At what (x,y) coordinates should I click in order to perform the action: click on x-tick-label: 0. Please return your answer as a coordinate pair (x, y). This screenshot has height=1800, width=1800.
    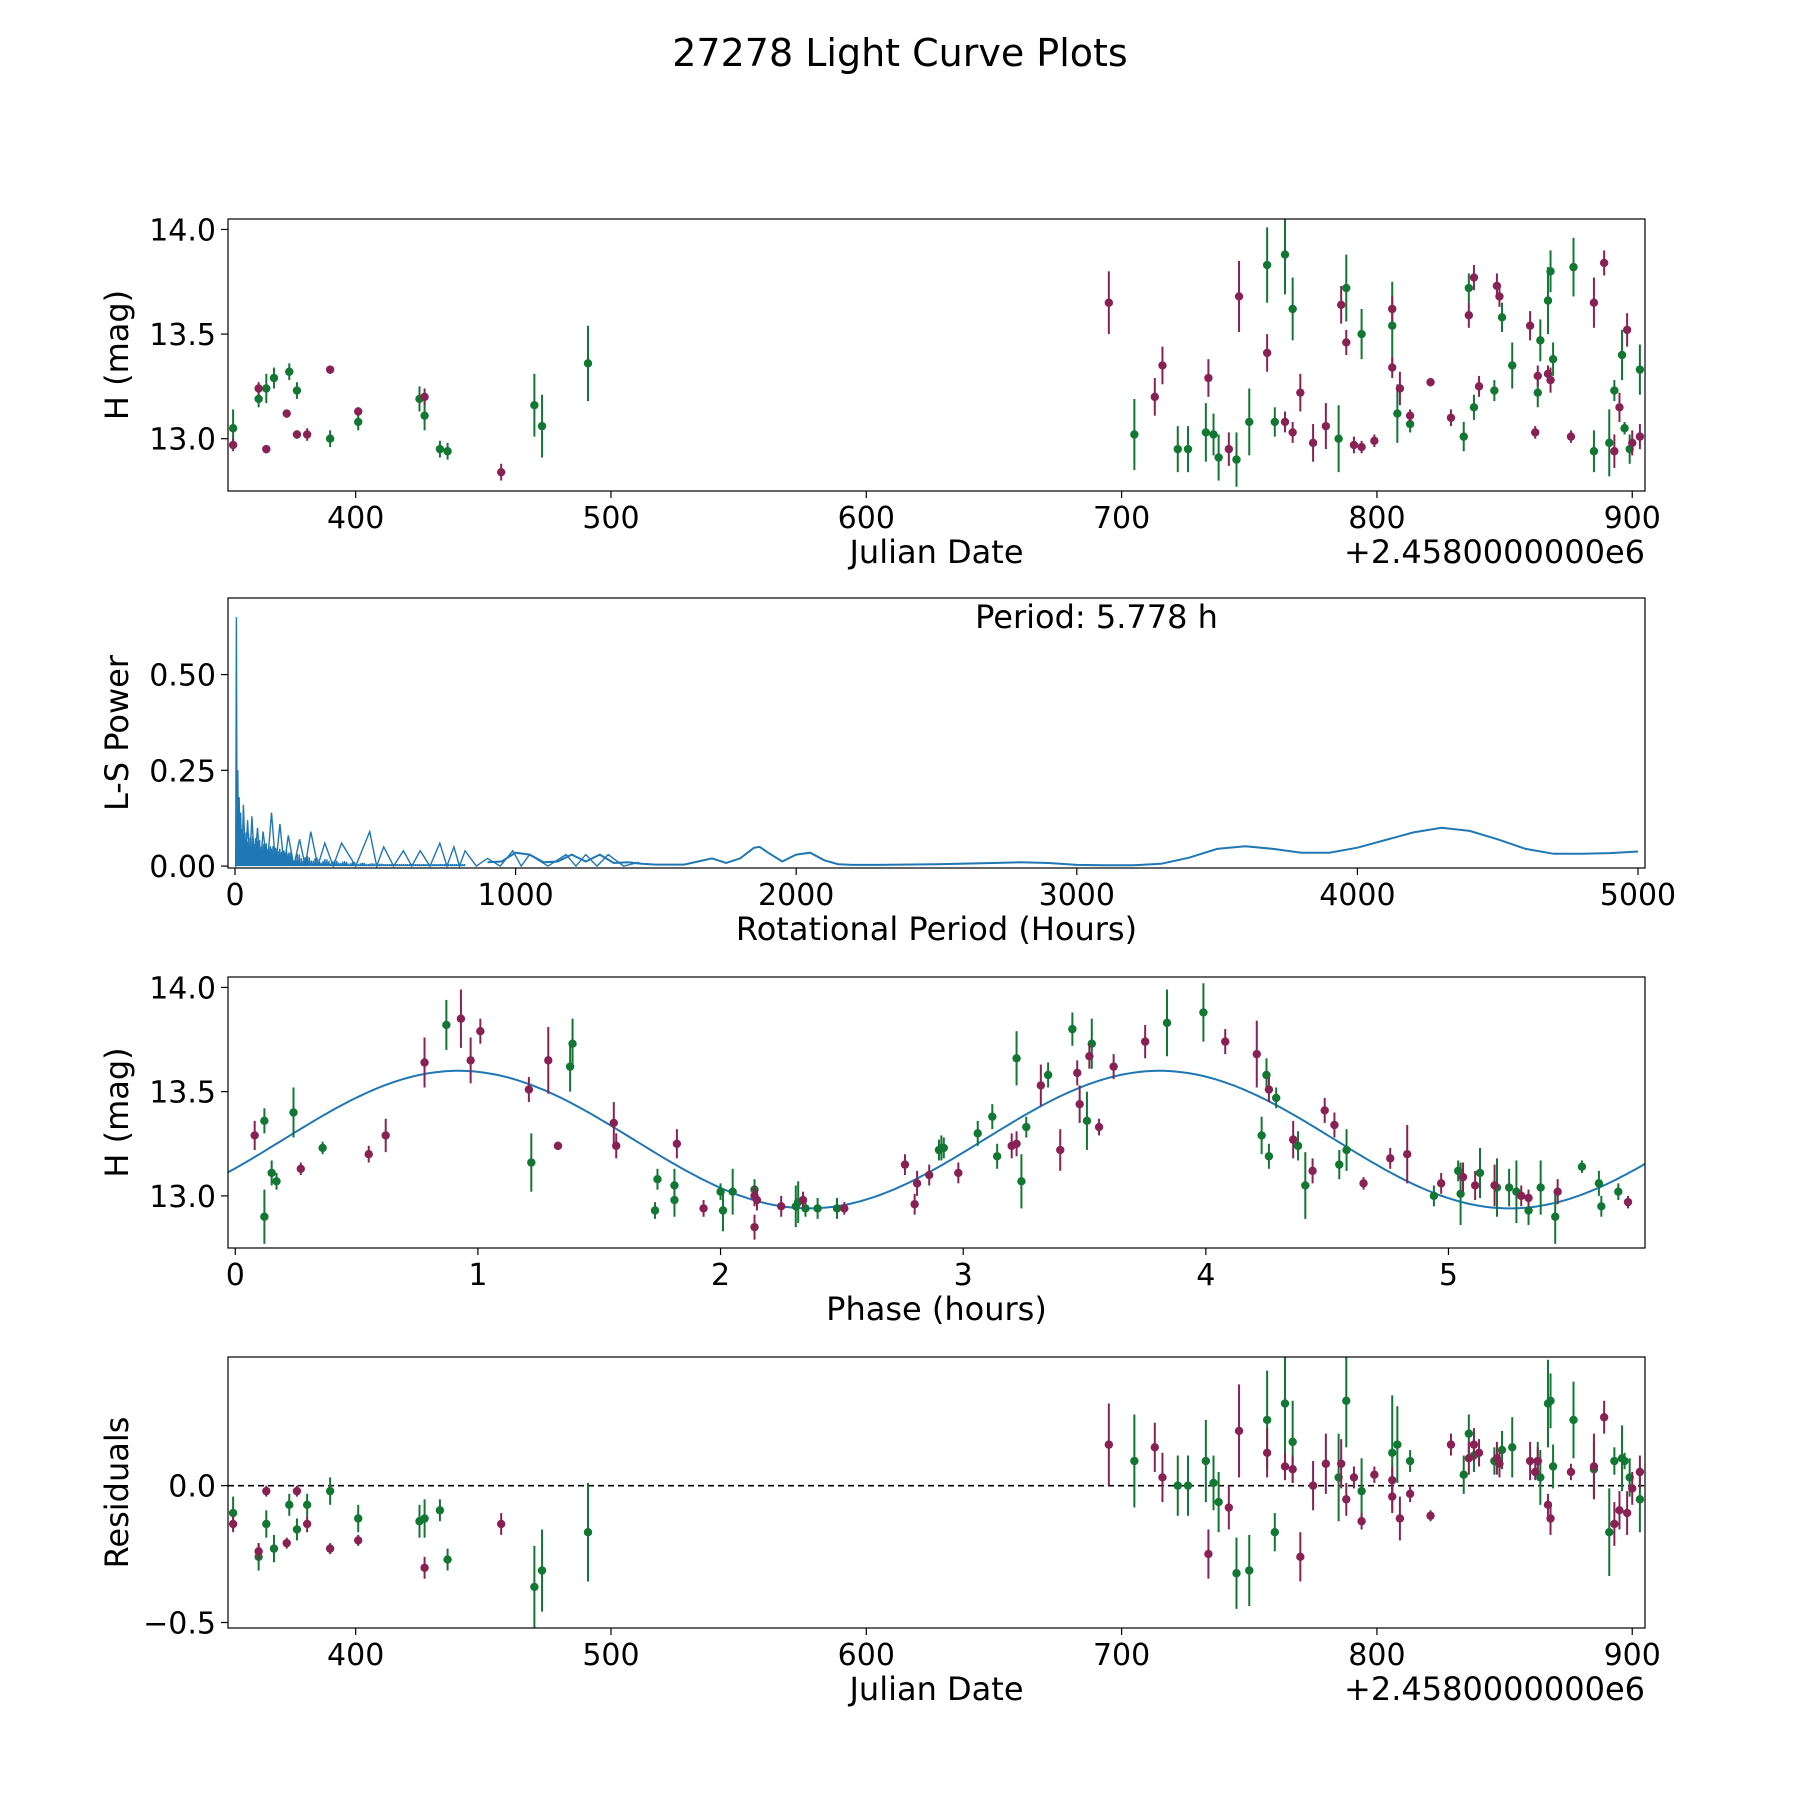
    Looking at the image, I should click on (235, 1275).